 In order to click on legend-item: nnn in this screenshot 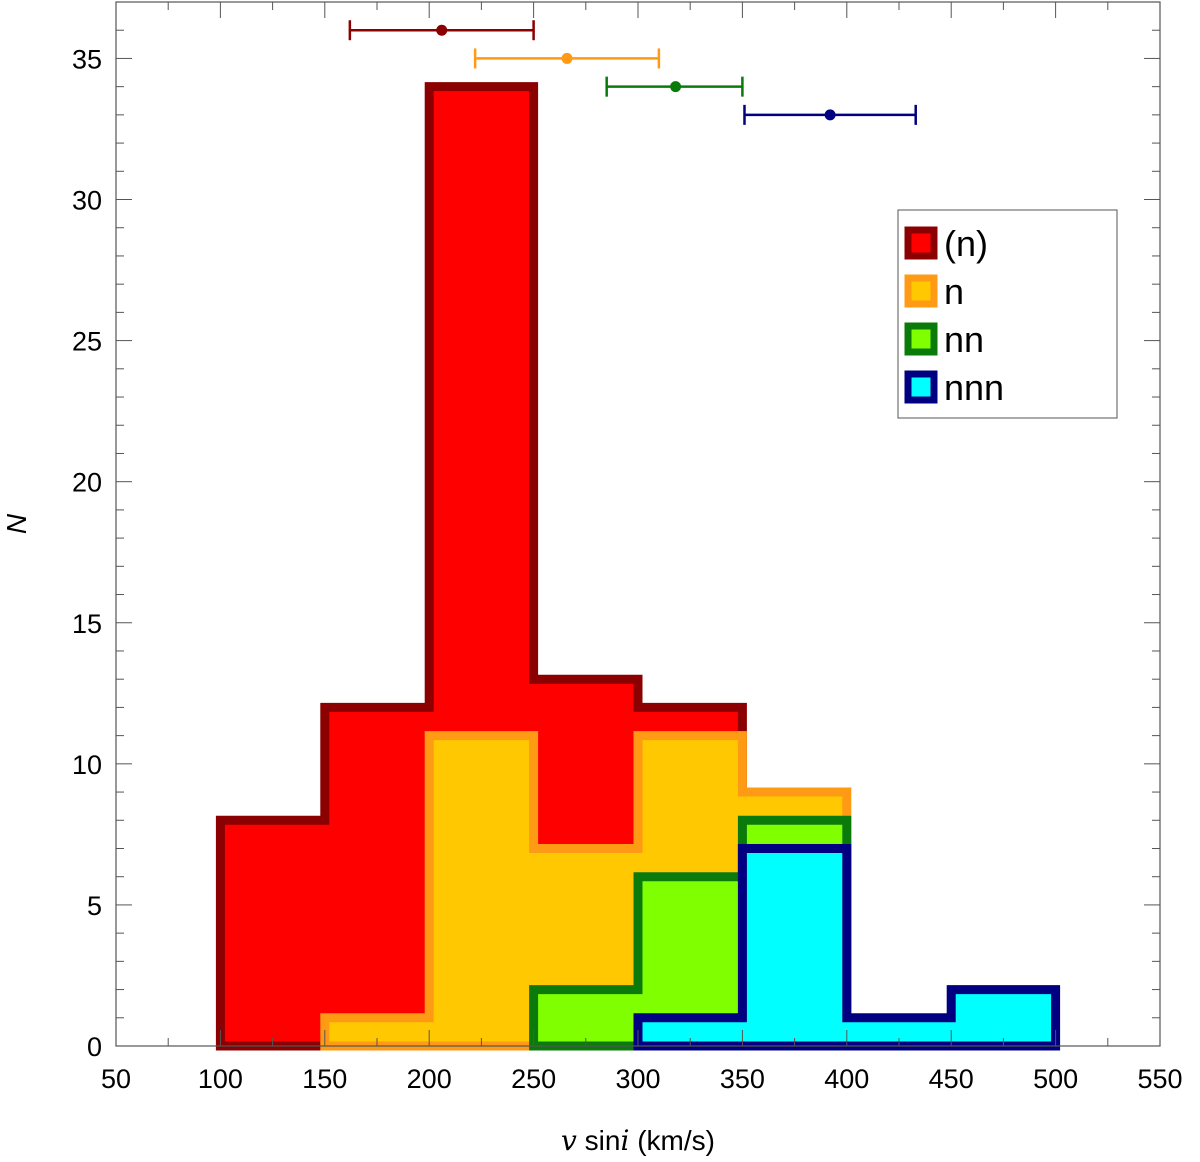, I will do `click(954, 387)`.